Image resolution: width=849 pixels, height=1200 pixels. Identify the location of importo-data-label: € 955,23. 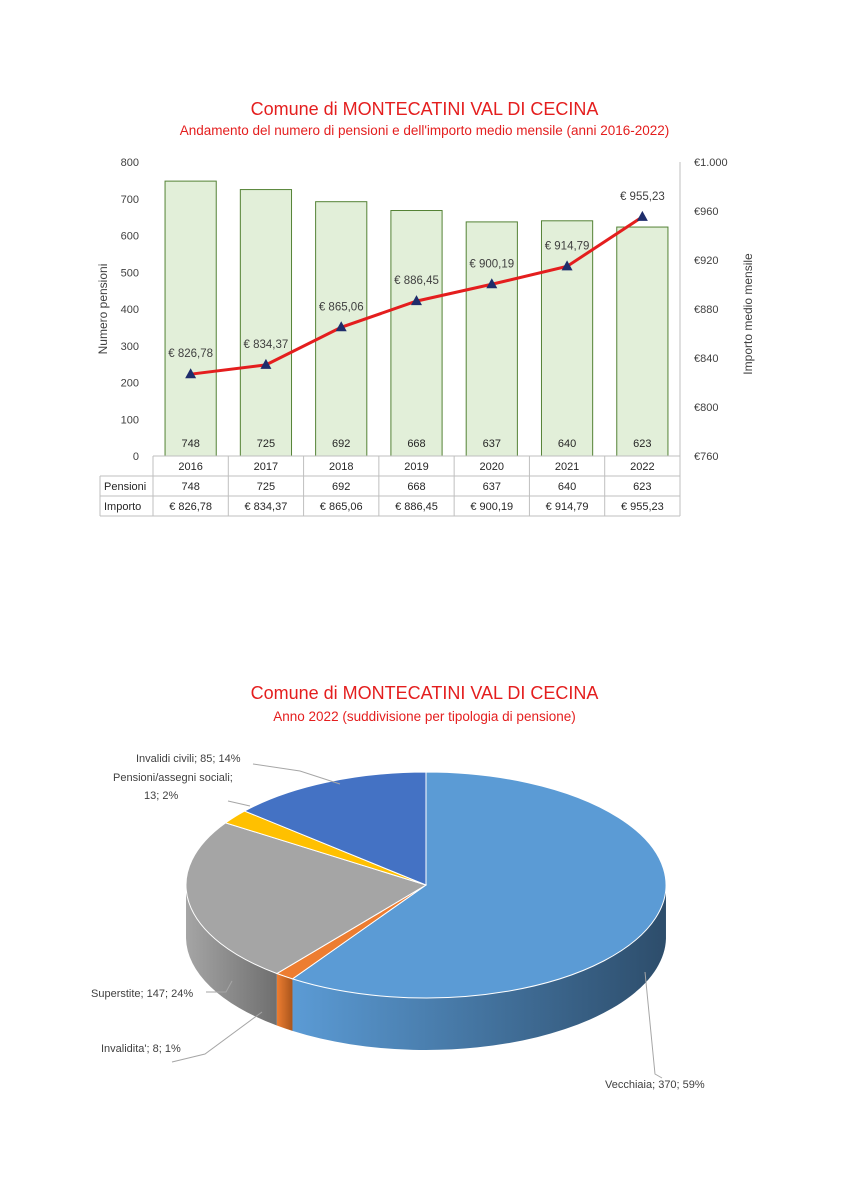
(642, 197).